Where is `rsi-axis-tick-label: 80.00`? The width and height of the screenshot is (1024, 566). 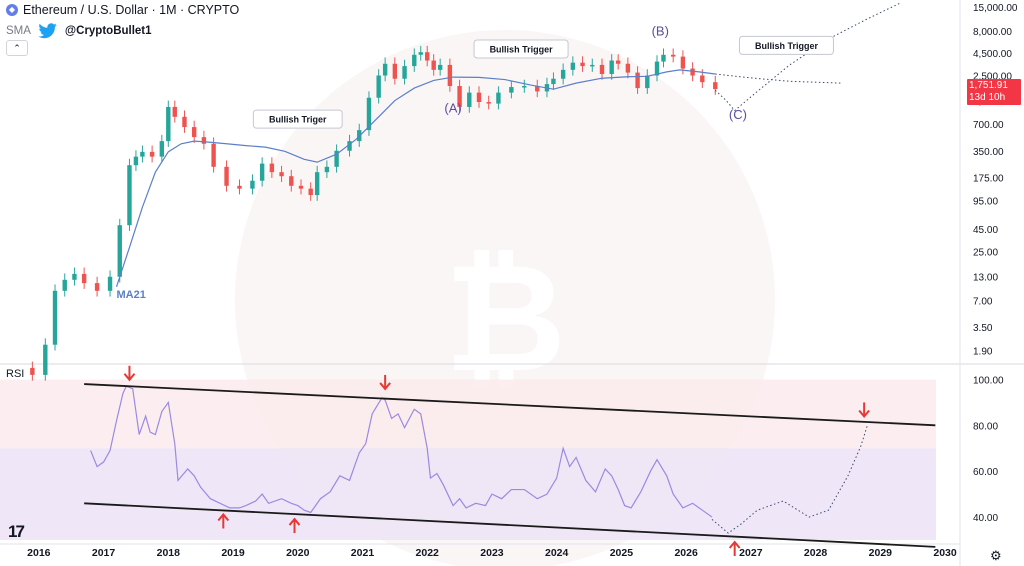
rsi-axis-tick-label: 80.00 is located at coordinates (985, 426).